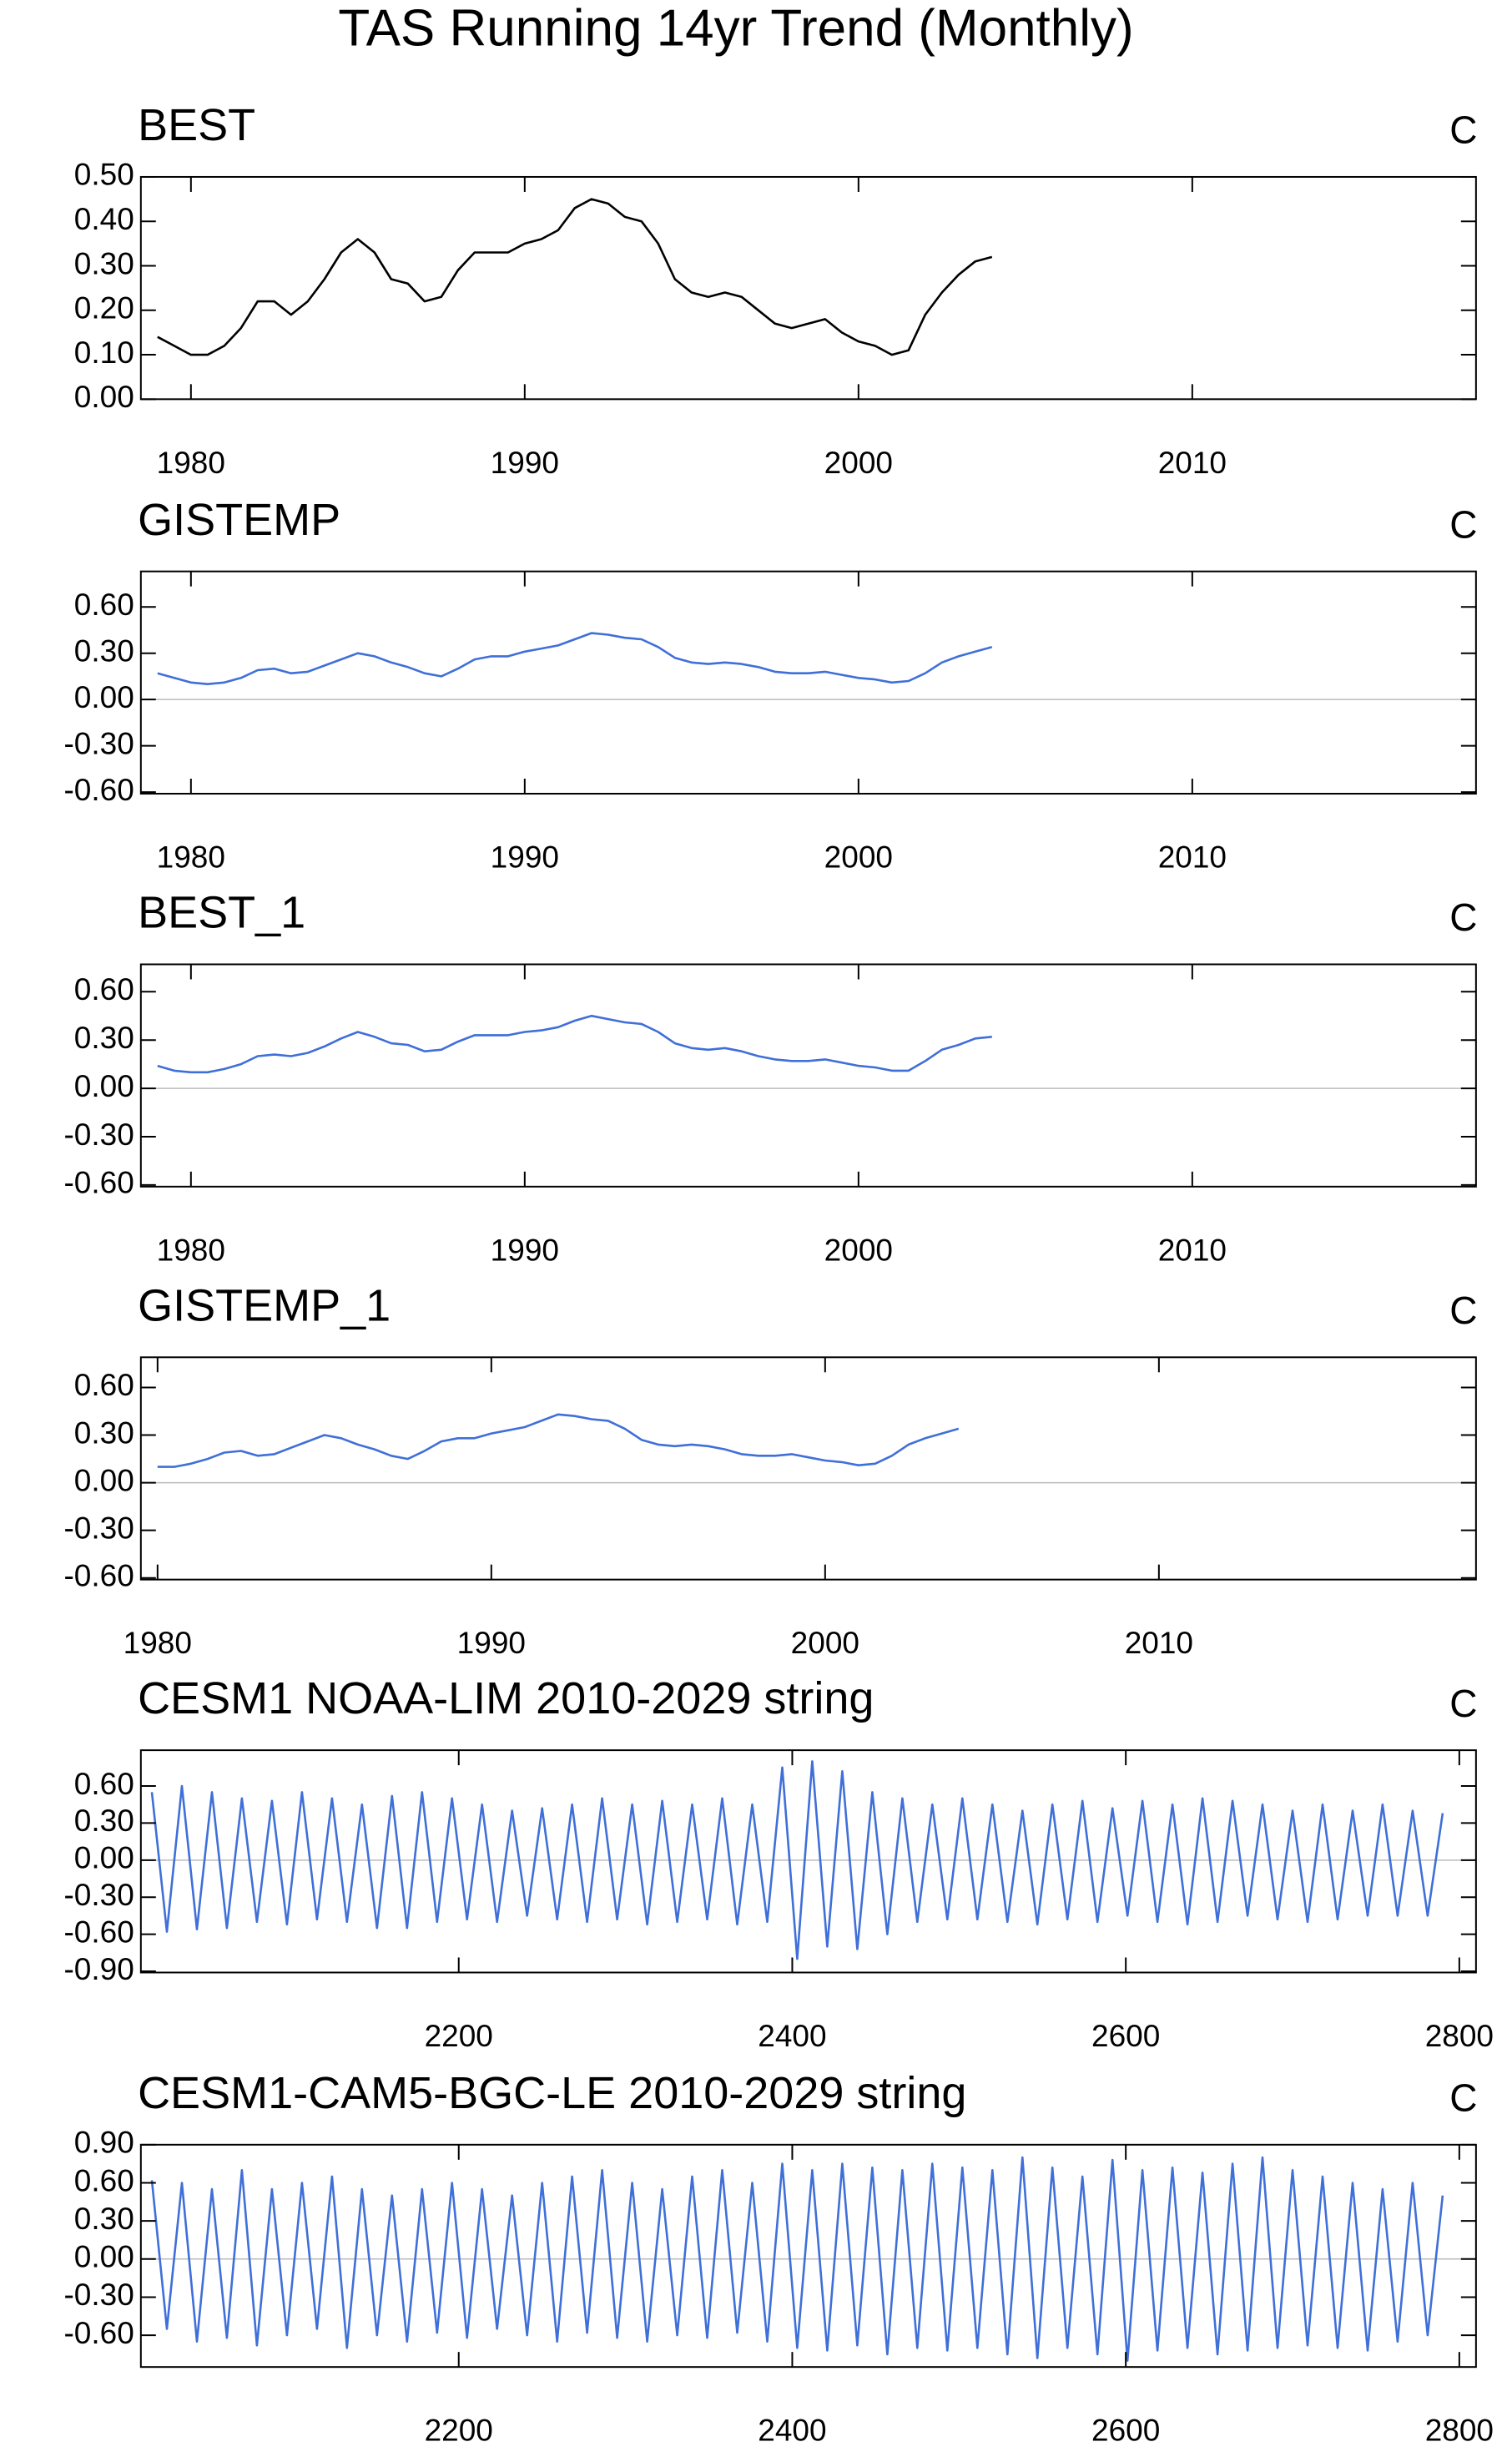  What do you see at coordinates (735, 28) in the screenshot?
I see `figure-title: TAS Running 14yr Trend (Monthly)` at bounding box center [735, 28].